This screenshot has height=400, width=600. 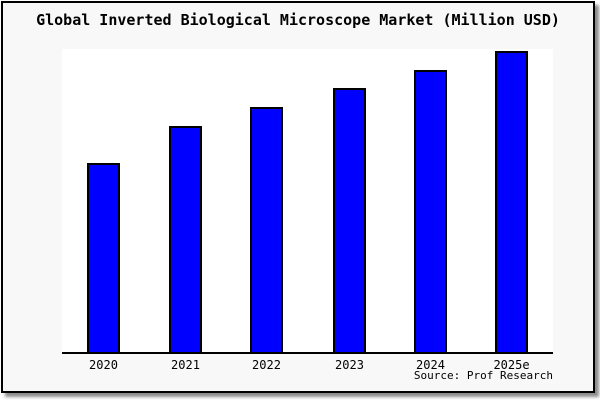 What do you see at coordinates (185, 365) in the screenshot?
I see `x-tick-label-2021: 2021` at bounding box center [185, 365].